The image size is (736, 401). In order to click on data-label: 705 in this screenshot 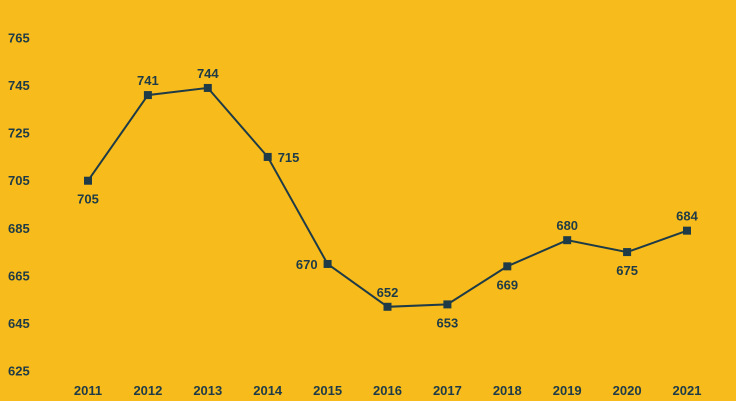, I will do `click(88, 199)`.